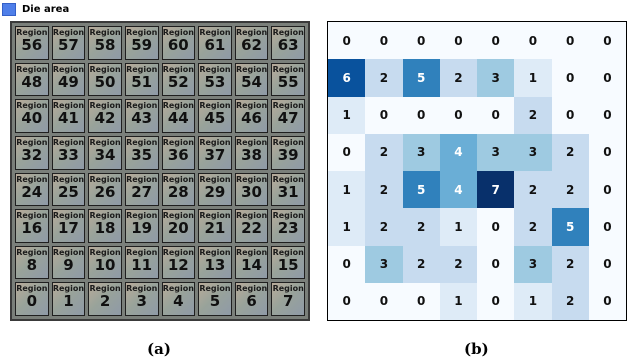 Image resolution: width=632 pixels, height=362 pixels. I want to click on die-region: Region 58, so click(105, 43).